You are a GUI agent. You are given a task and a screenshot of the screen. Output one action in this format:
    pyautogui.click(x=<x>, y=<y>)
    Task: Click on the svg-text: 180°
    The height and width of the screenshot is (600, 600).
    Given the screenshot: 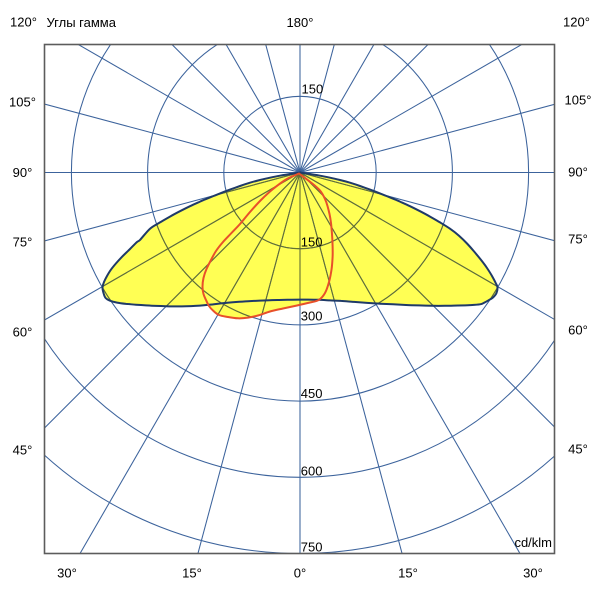 What is the action you would take?
    pyautogui.click(x=300, y=22)
    